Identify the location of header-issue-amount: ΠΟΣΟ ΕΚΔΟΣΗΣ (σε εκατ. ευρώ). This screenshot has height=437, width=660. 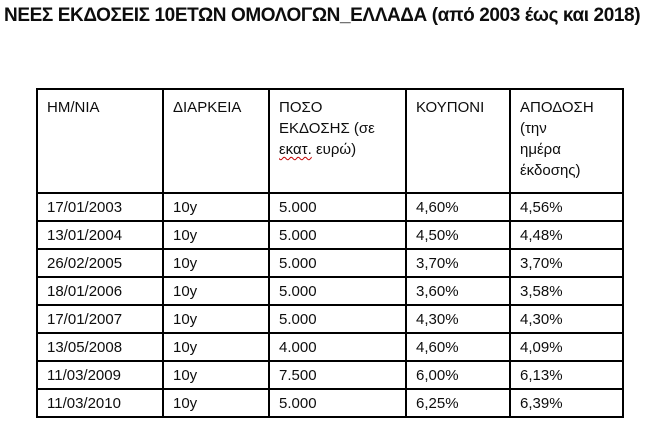
(337, 141).